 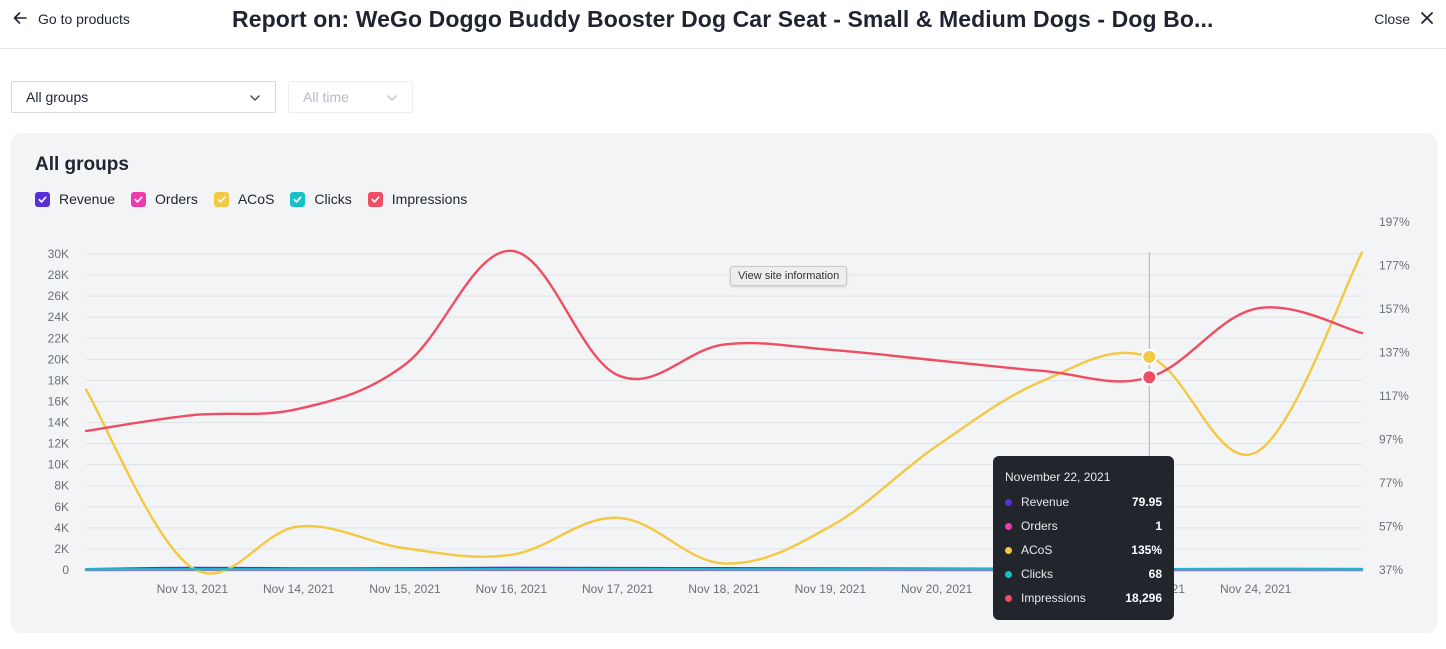 I want to click on y-left-tick-label: 6K, so click(x=61, y=507).